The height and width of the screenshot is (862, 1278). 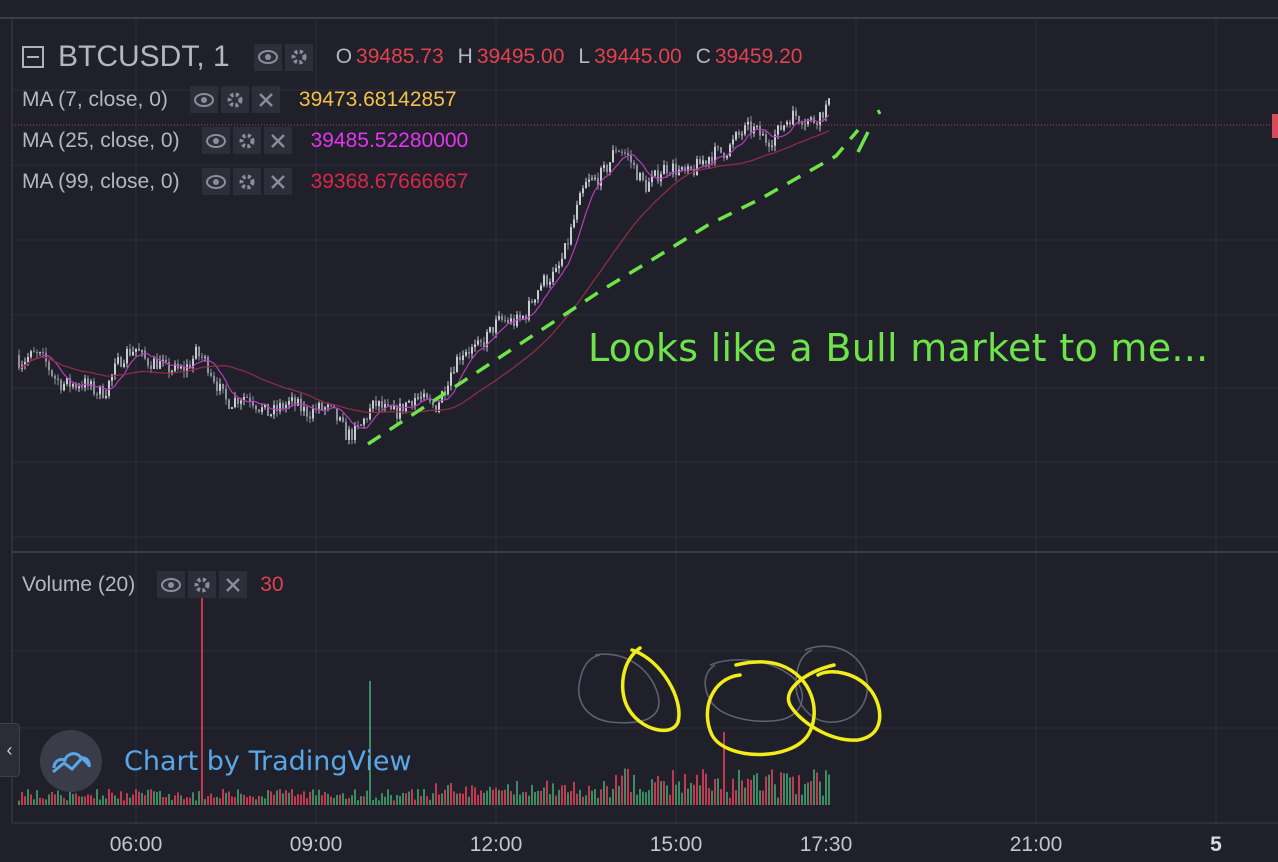 What do you see at coordinates (389, 140) in the screenshot?
I see `ma25-value: 39485.52280000` at bounding box center [389, 140].